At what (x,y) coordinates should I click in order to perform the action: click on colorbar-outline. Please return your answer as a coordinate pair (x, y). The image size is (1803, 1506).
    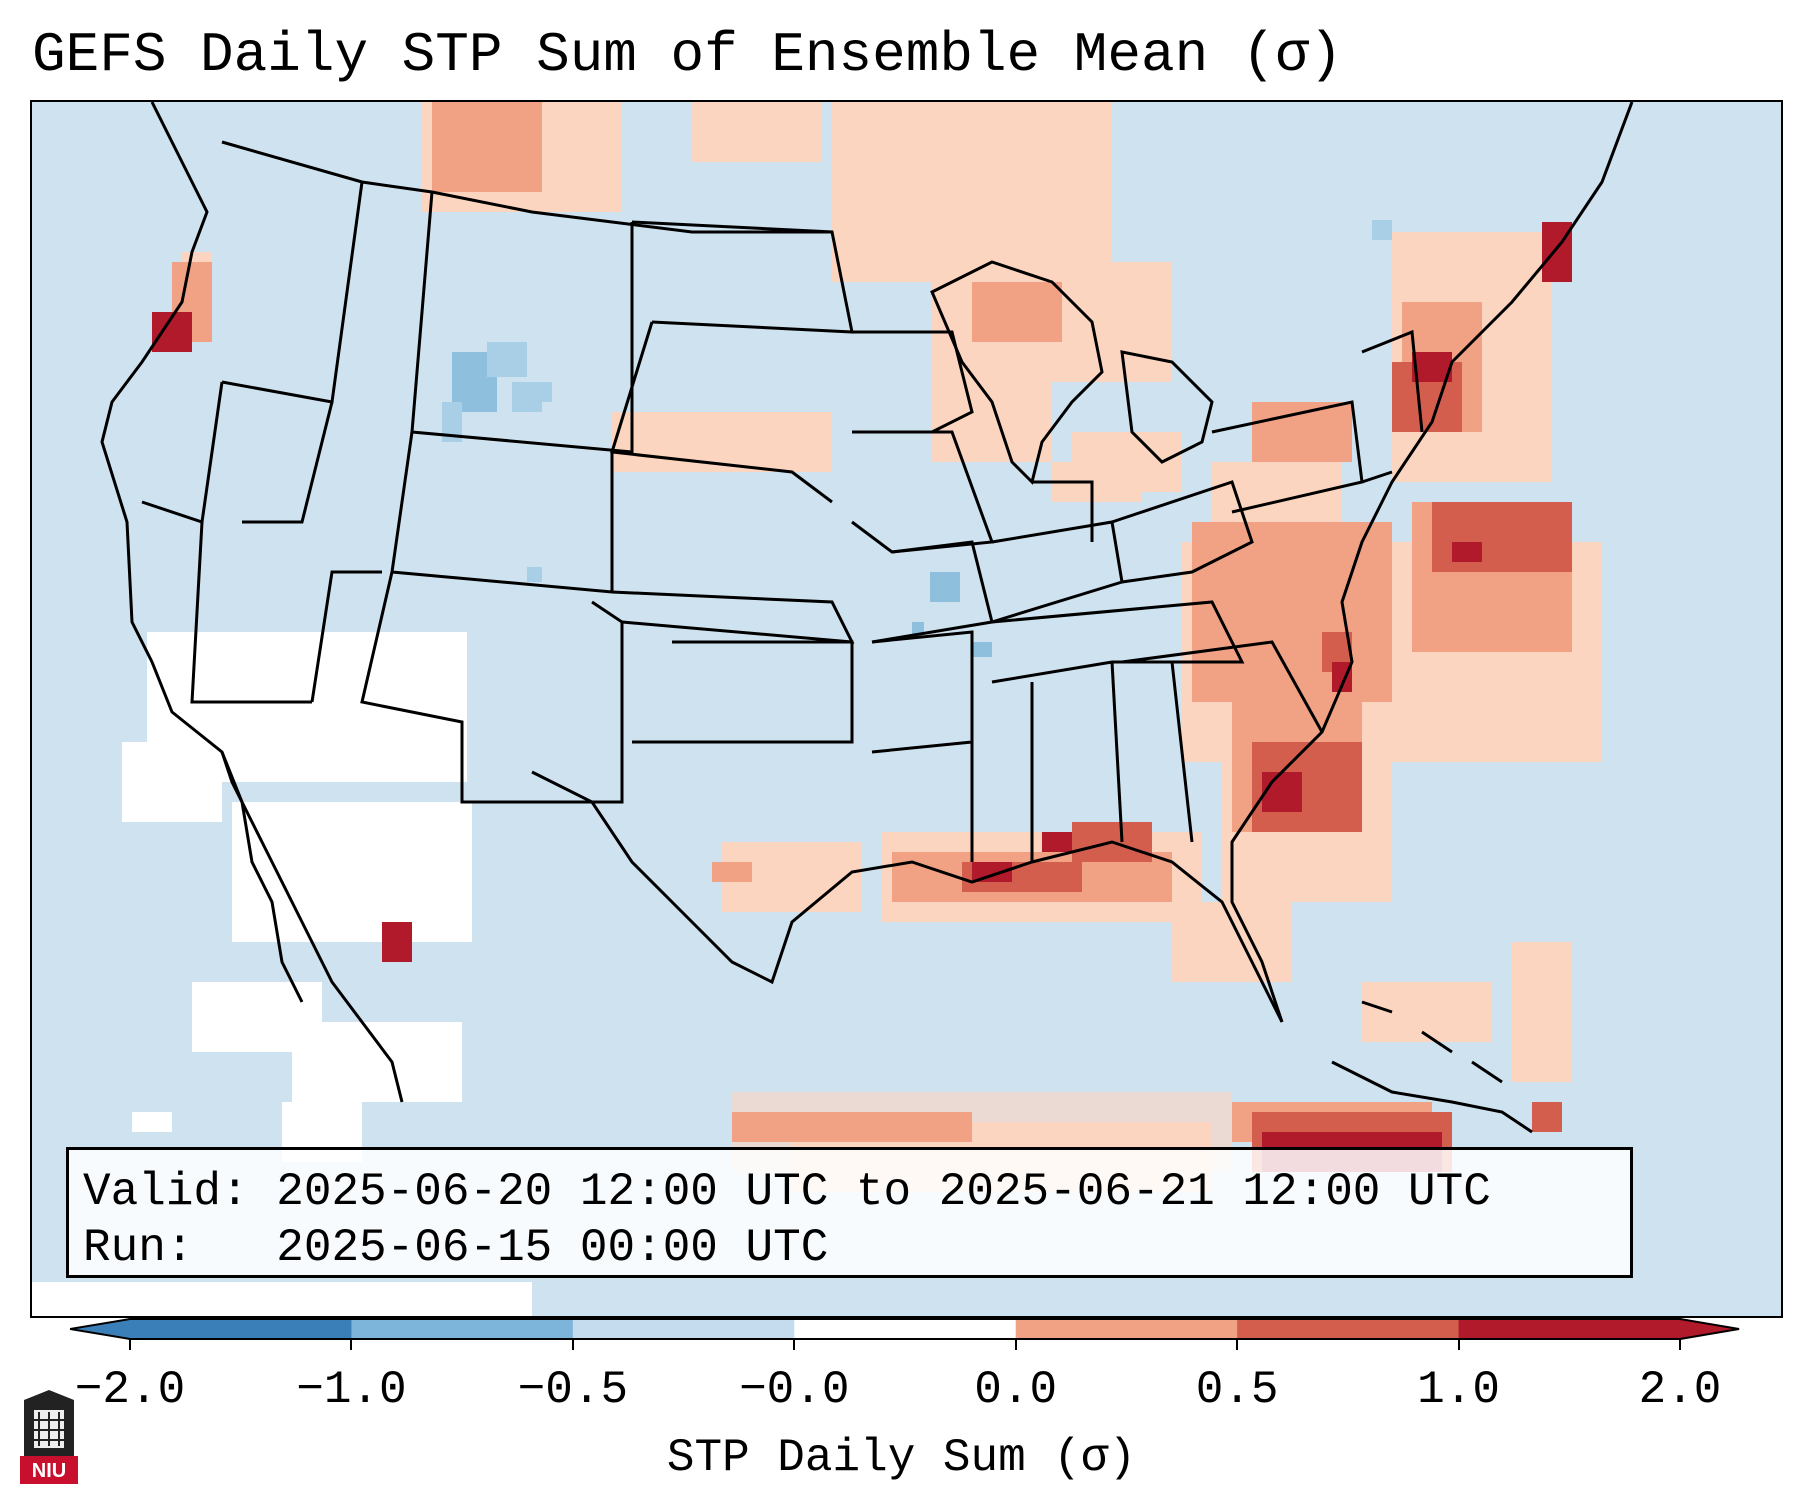
    Looking at the image, I should click on (905, 1329).